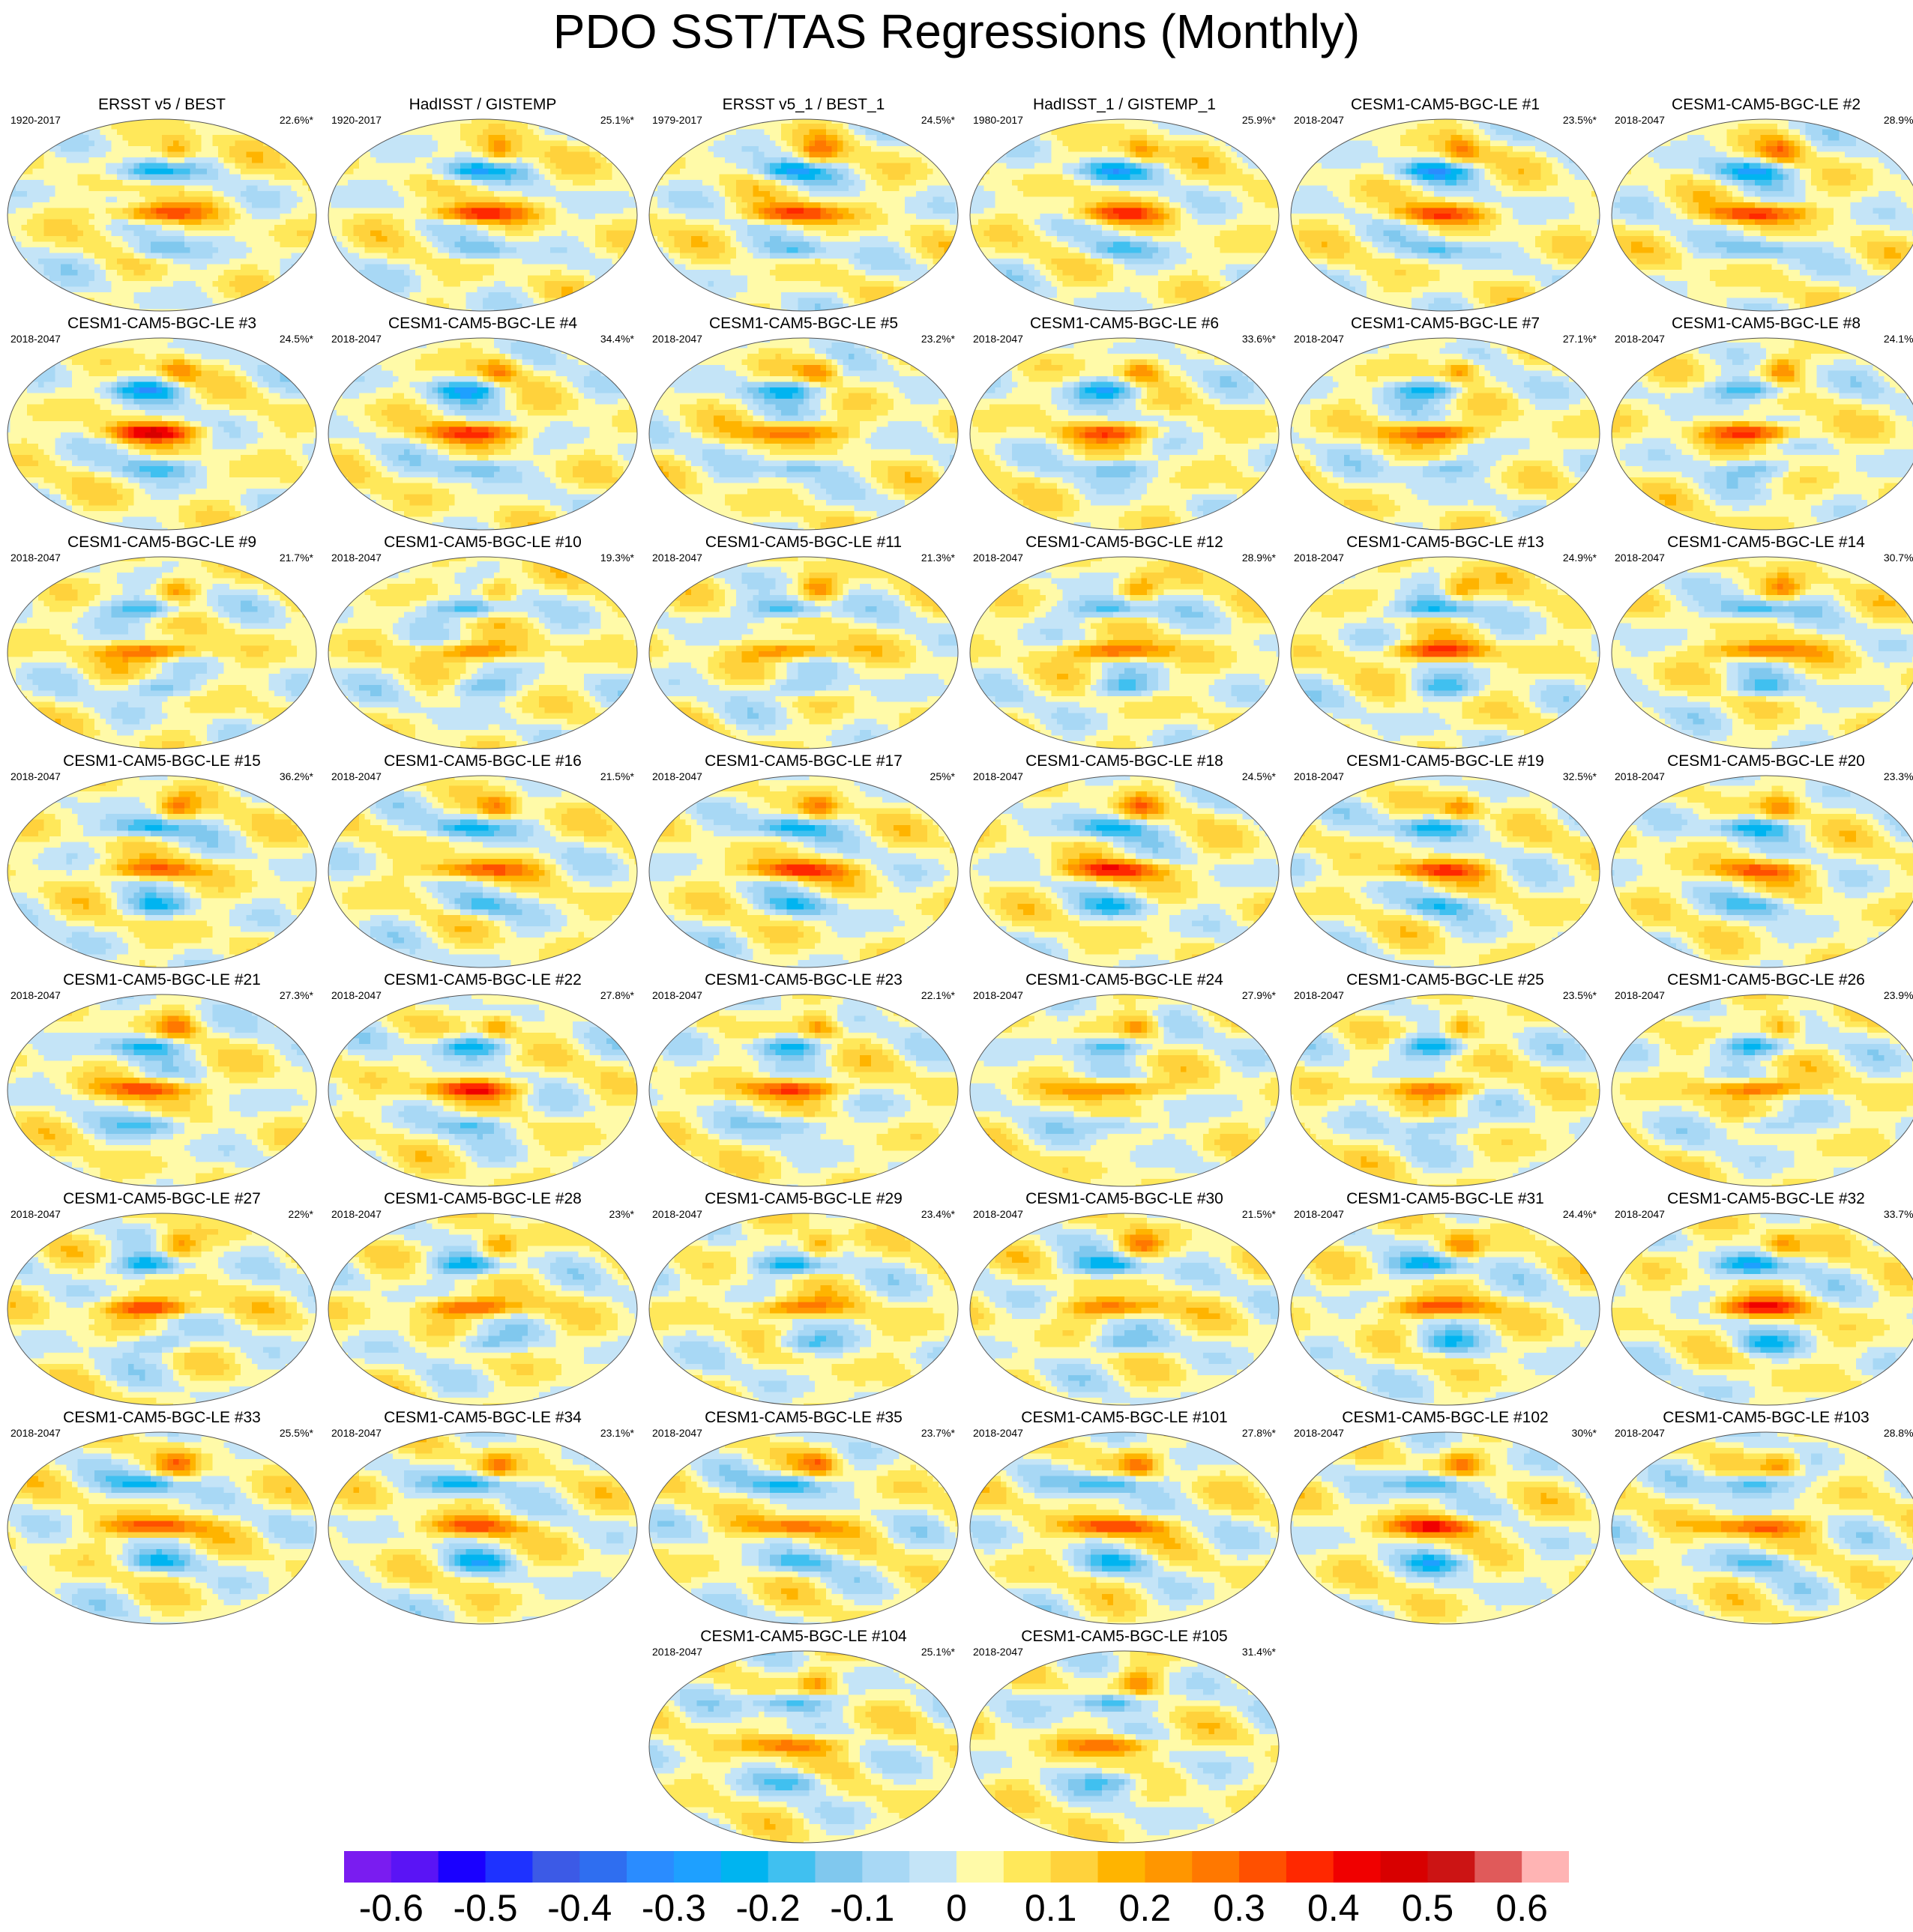 The image size is (1913, 1932). I want to click on panel-title: CESM1-CAM5-BGC-LE #32, so click(1761, 1199).